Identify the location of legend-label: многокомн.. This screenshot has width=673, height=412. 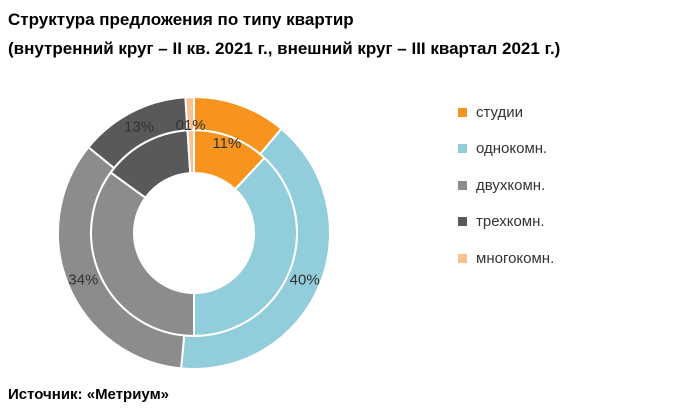
(515, 258).